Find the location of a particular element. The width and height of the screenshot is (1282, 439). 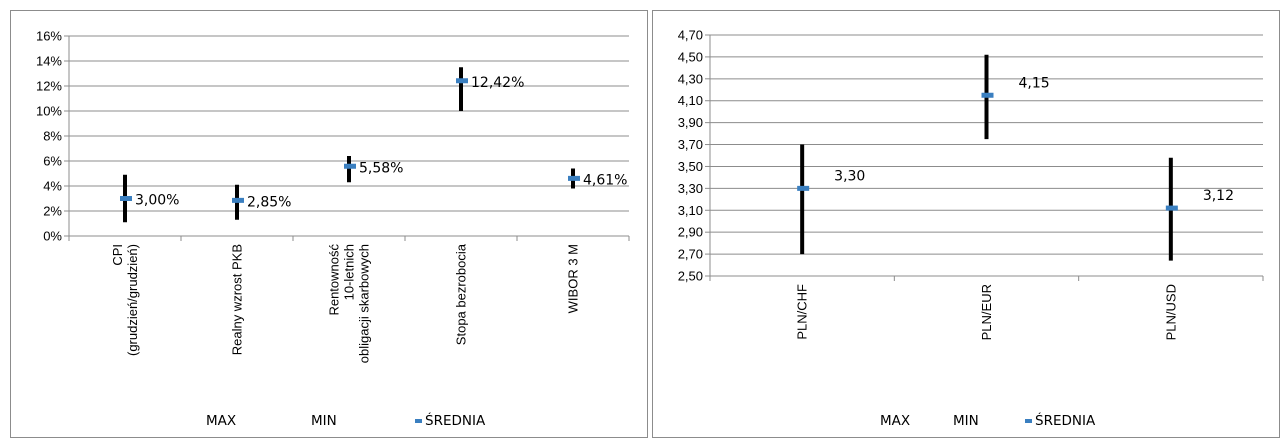

y-tick-label: 2% is located at coordinates (52, 211).